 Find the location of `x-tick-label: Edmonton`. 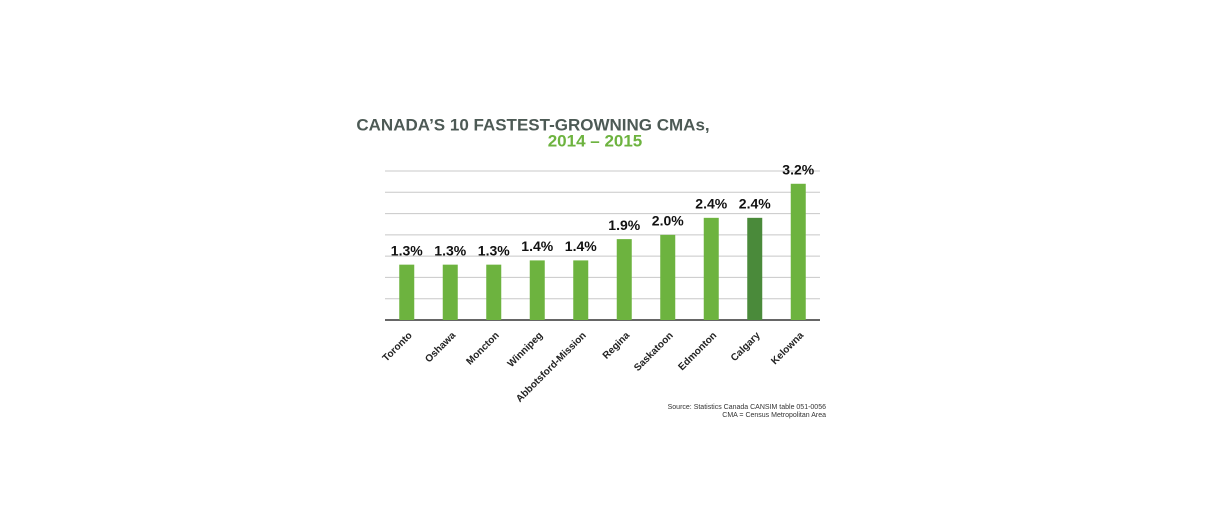

x-tick-label: Edmonton is located at coordinates (698, 351).